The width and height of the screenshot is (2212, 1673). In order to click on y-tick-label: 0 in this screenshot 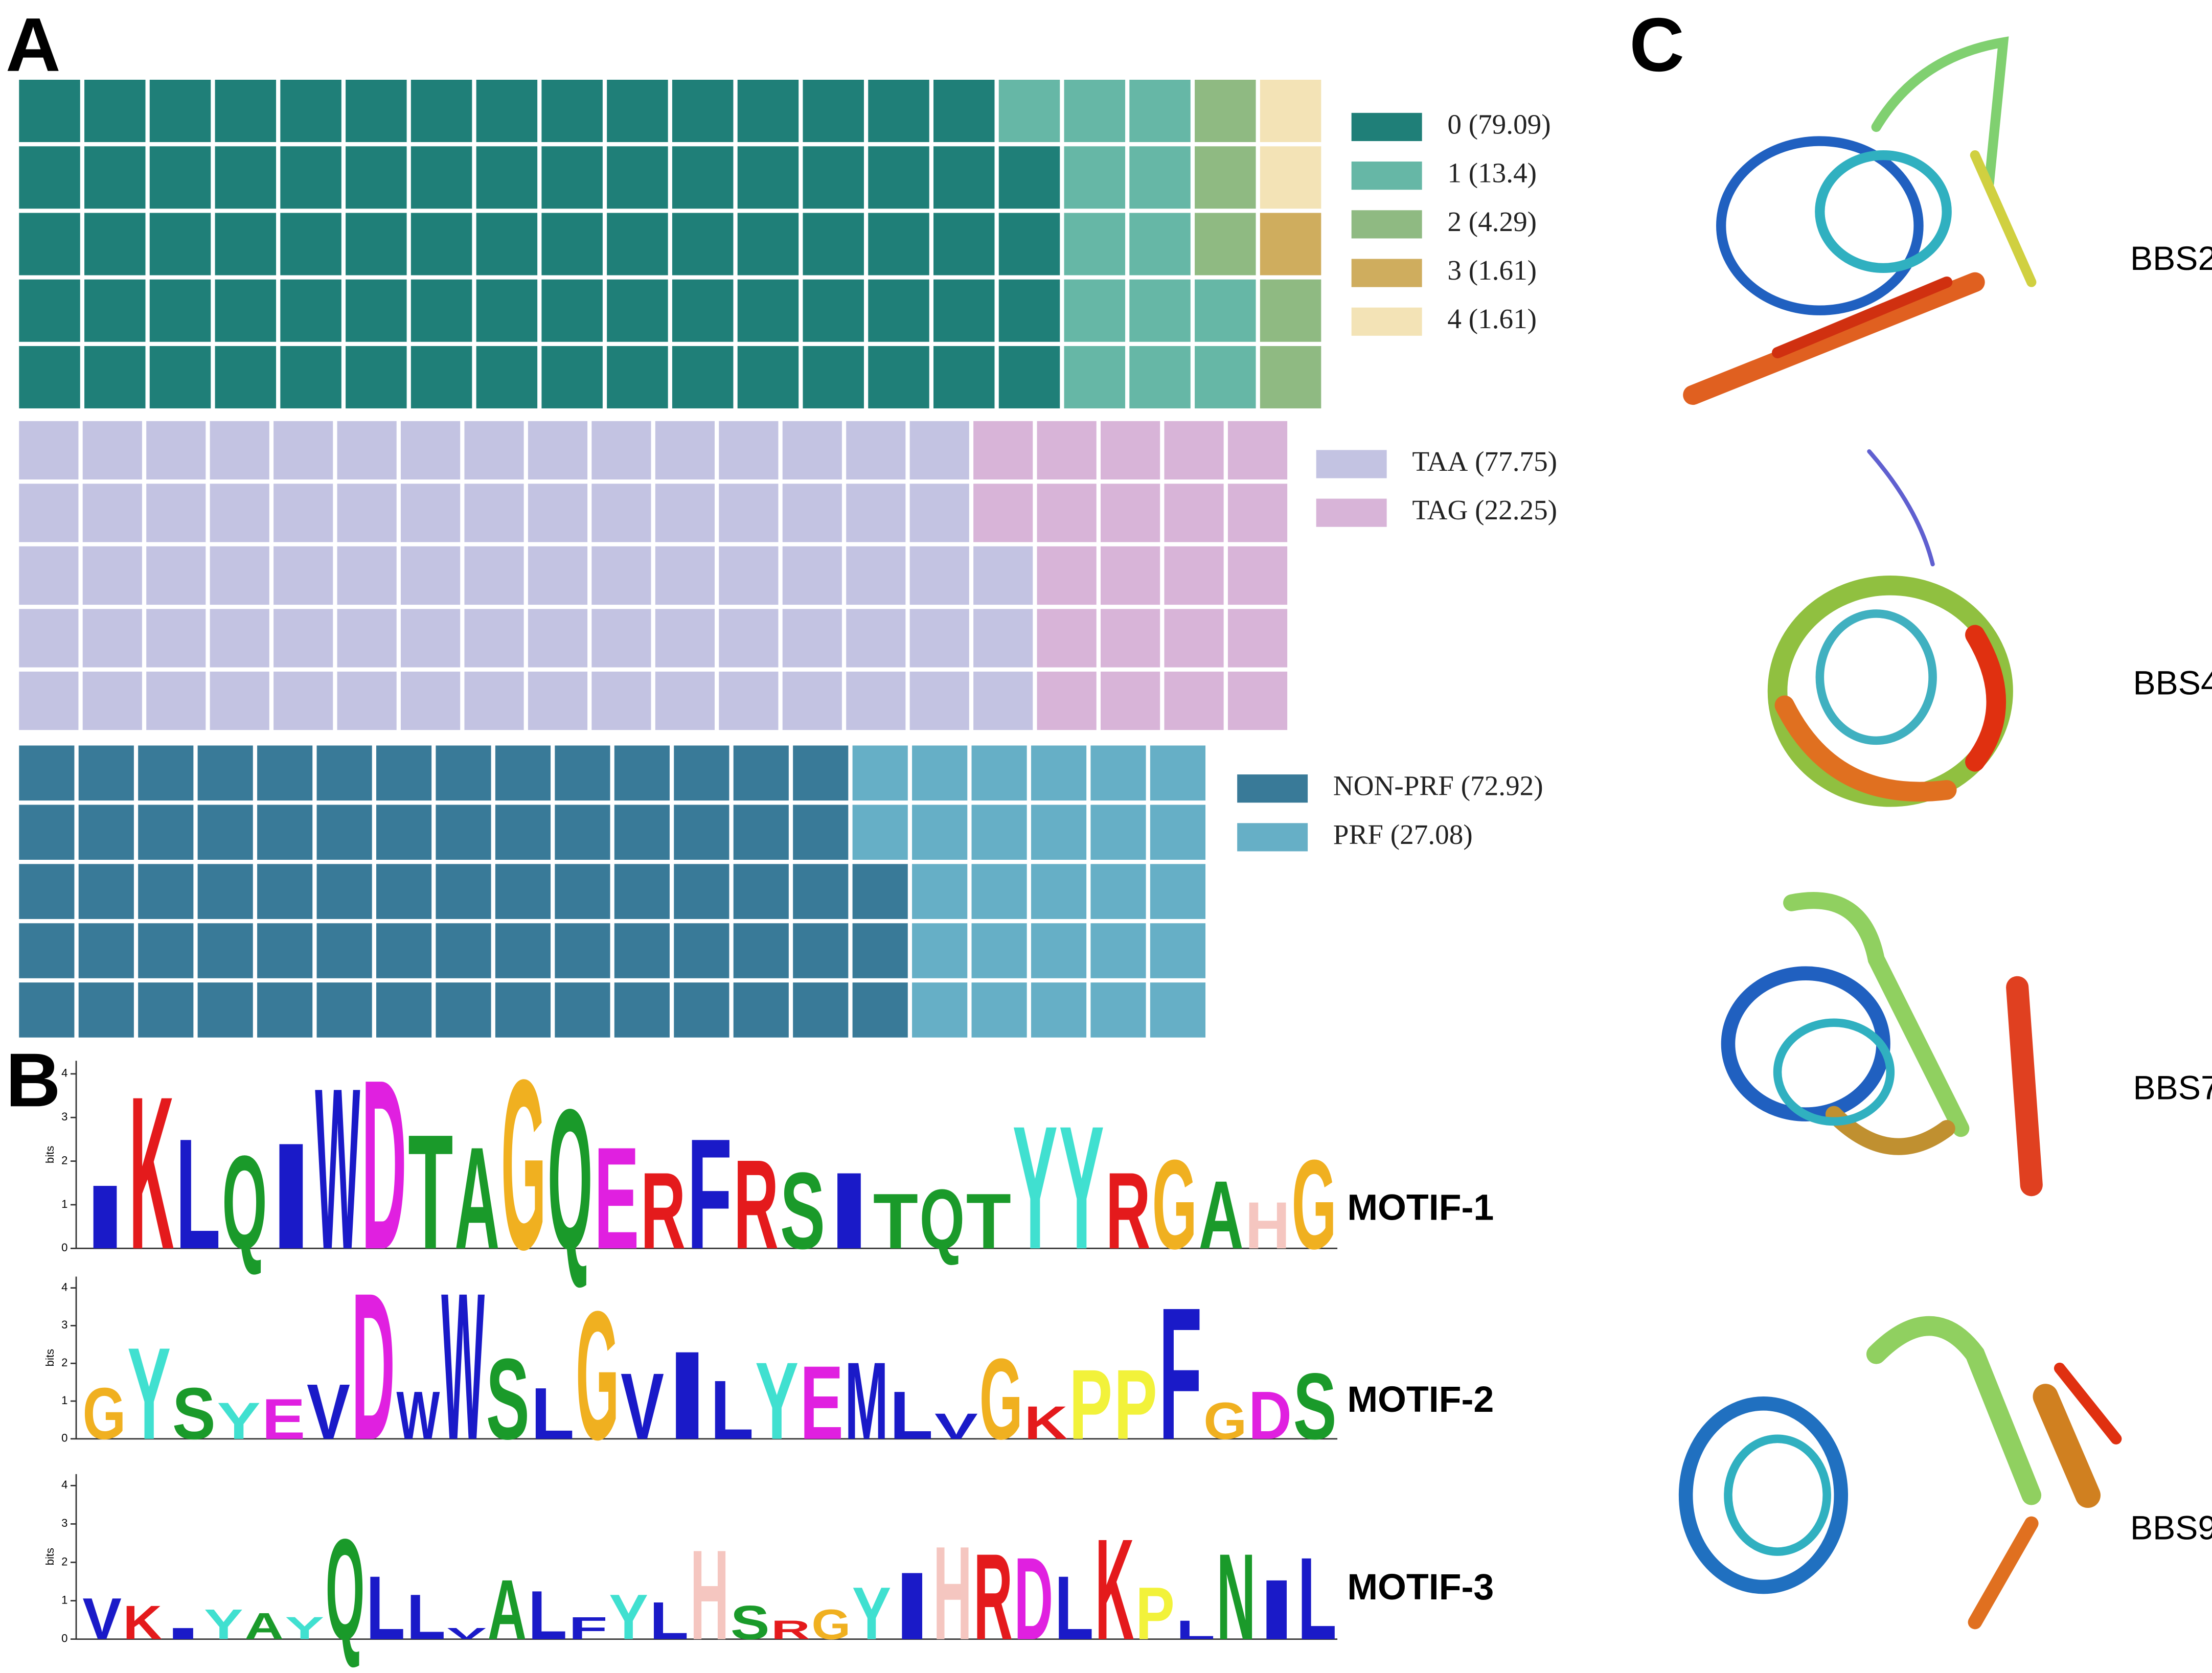, I will do `click(64, 1639)`.